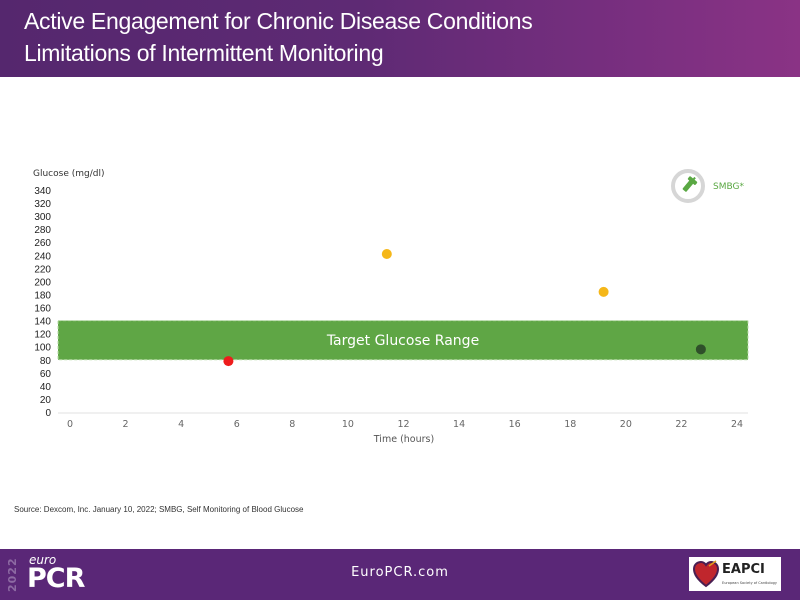  Describe the element at coordinates (42, 322) in the screenshot. I see `y-tick-label: 140` at that location.